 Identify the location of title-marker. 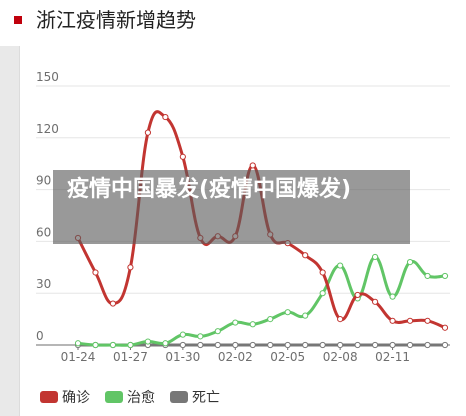
(18, 20).